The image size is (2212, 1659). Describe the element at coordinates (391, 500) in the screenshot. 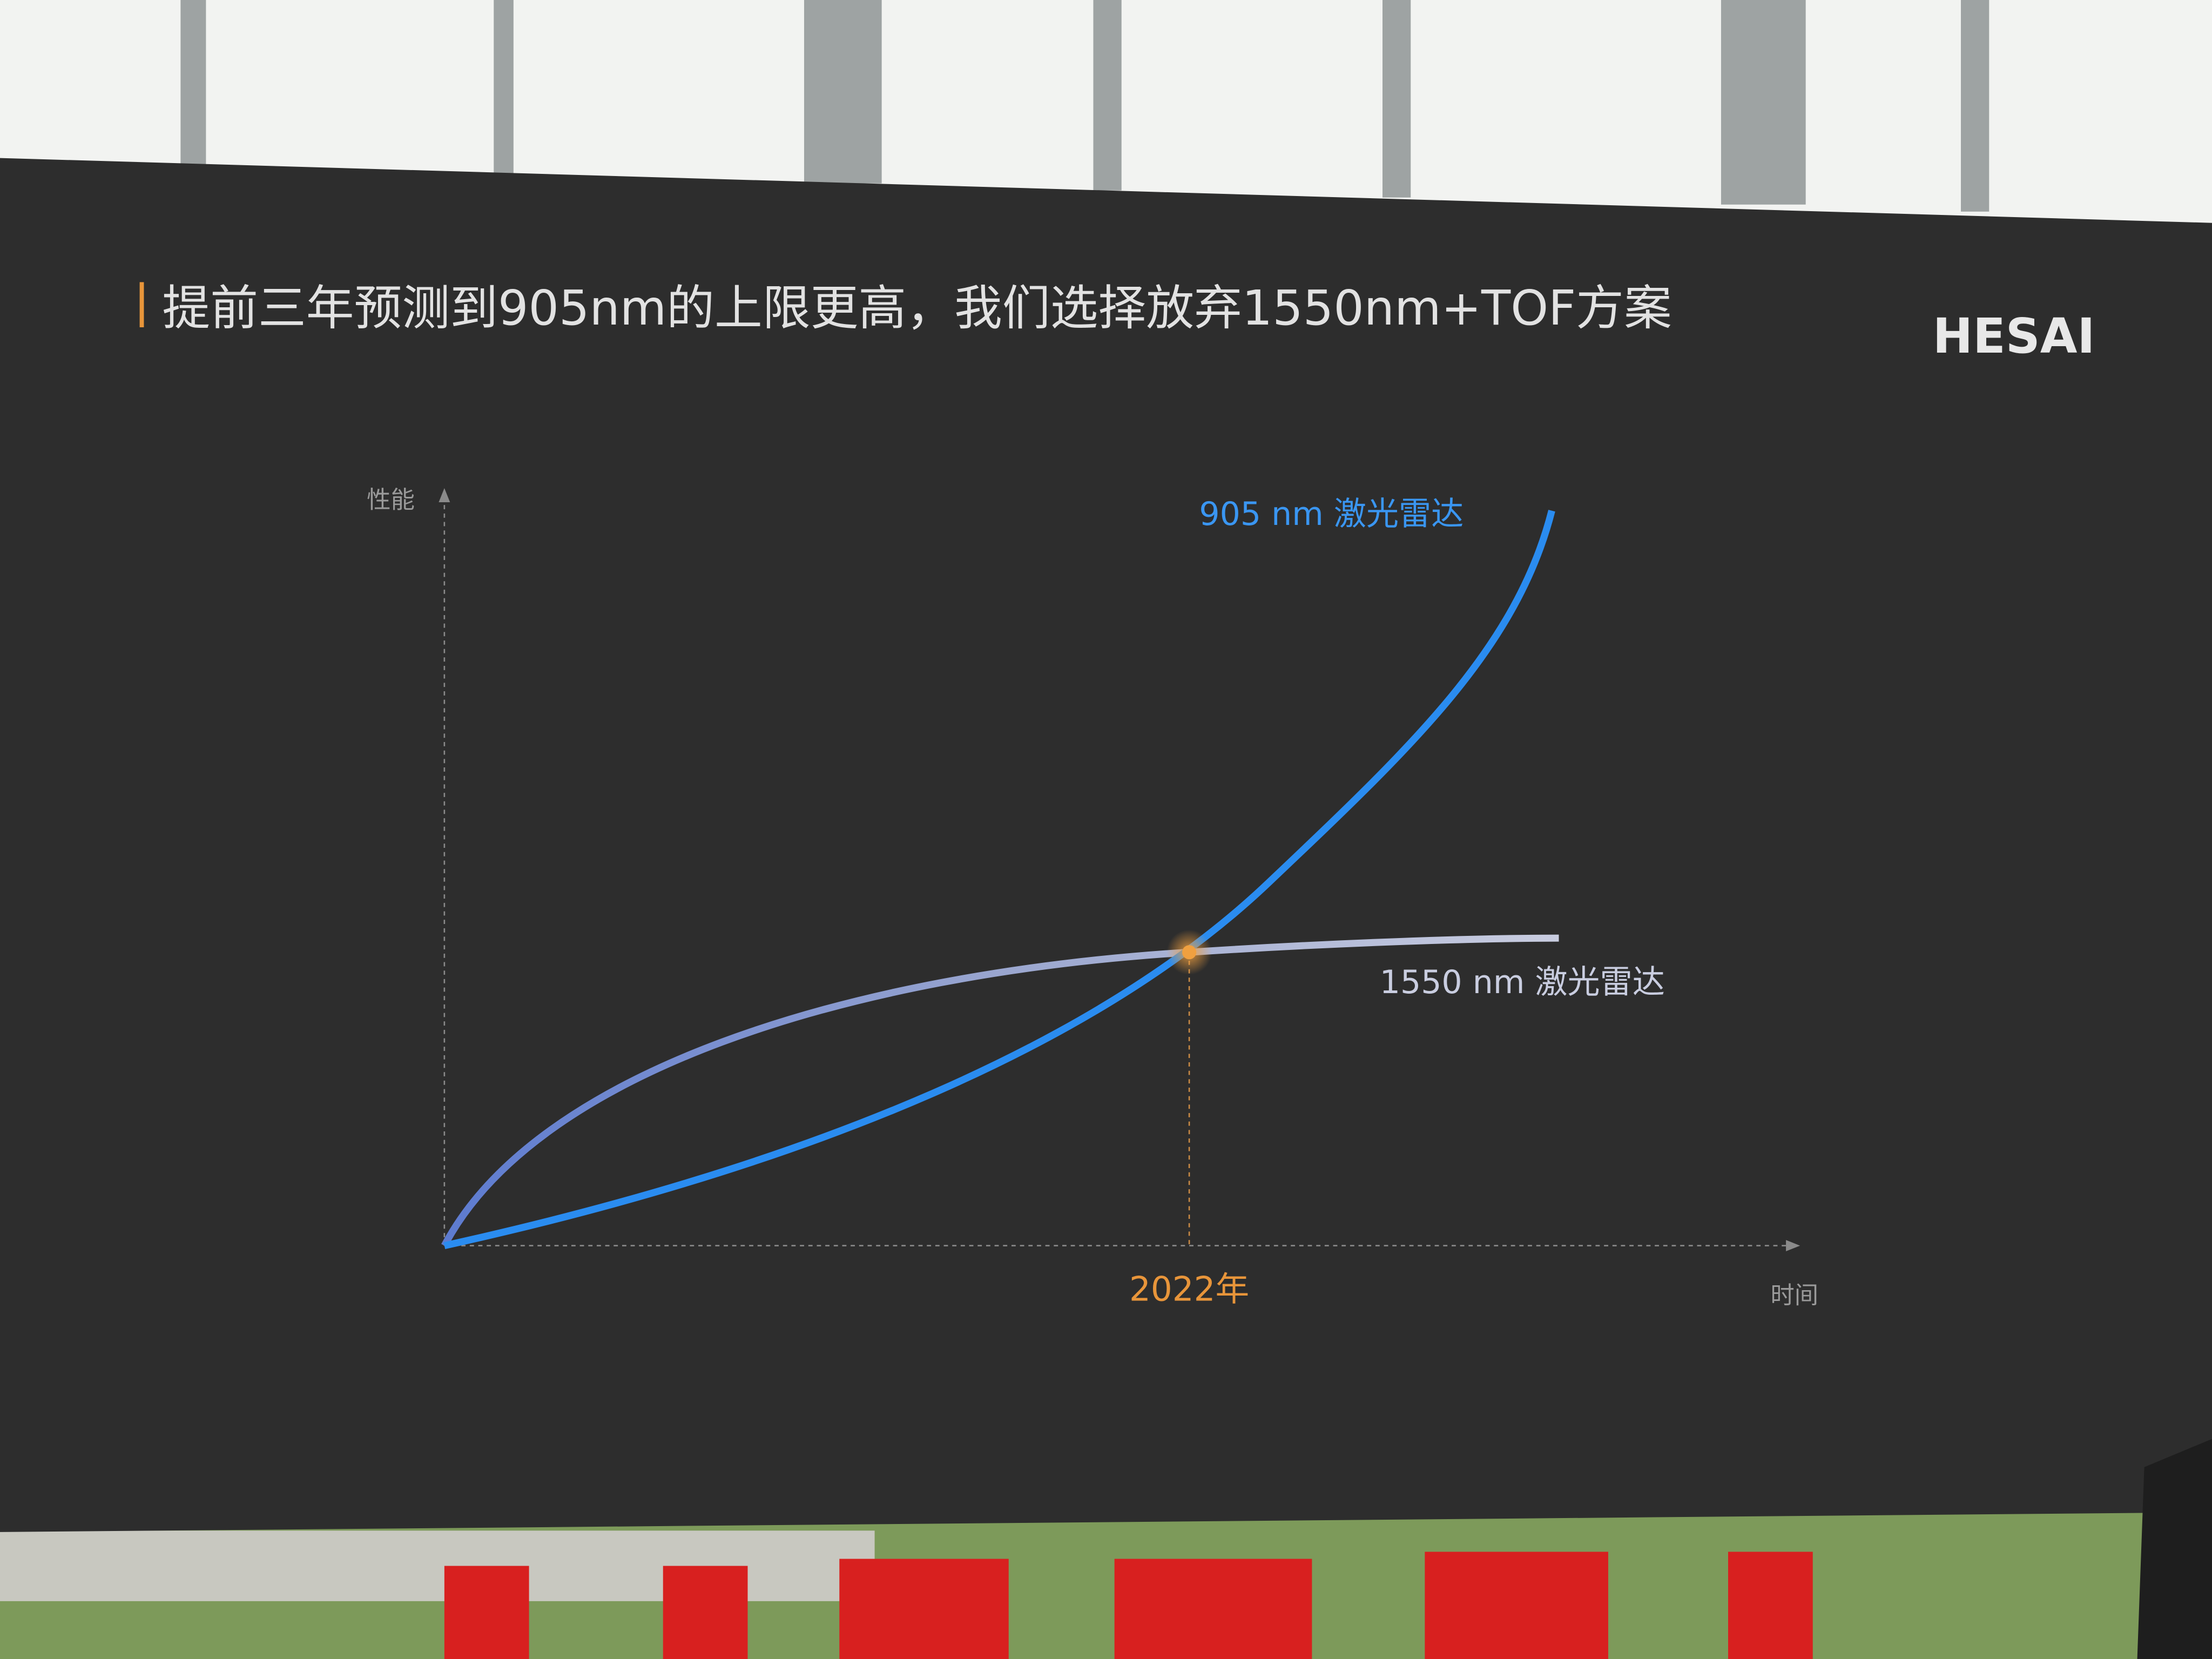

I see `y-axis-label: 性能` at that location.